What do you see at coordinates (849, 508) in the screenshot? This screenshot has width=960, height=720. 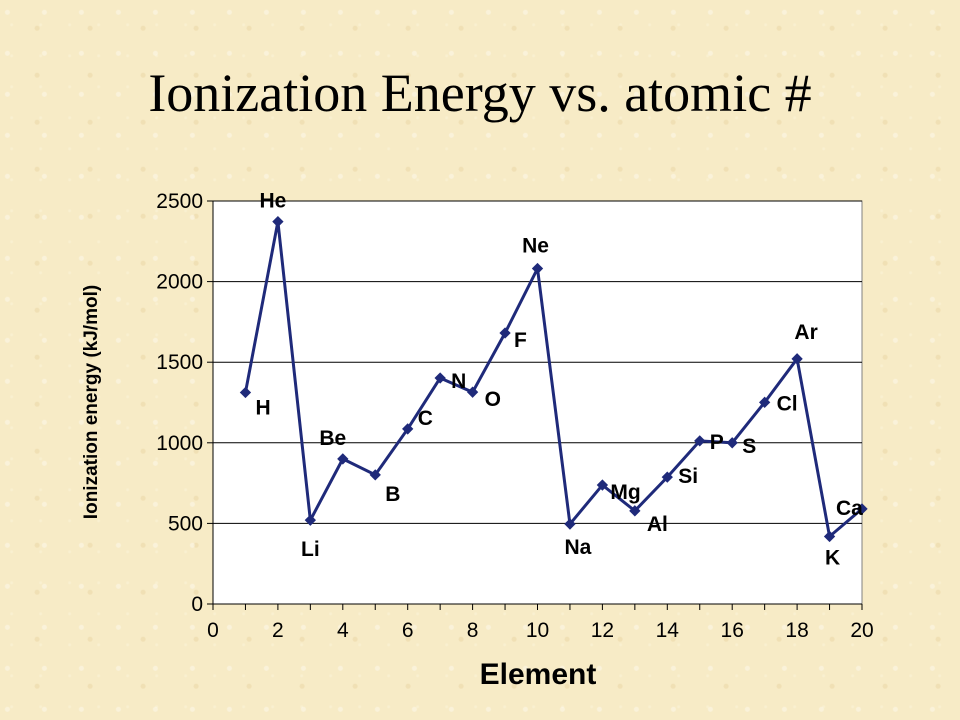 I see `point-label: Ca` at bounding box center [849, 508].